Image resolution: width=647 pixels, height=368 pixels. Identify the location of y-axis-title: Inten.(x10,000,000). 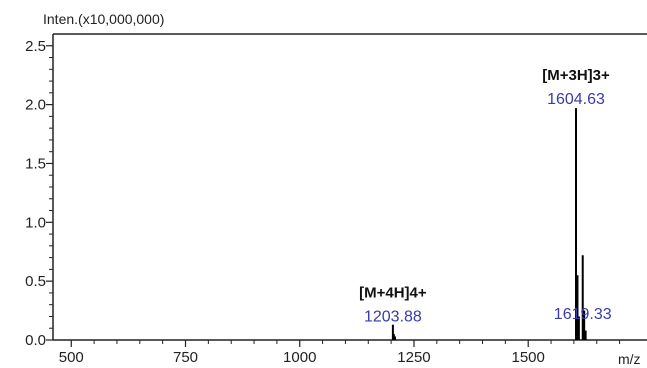
(103, 19).